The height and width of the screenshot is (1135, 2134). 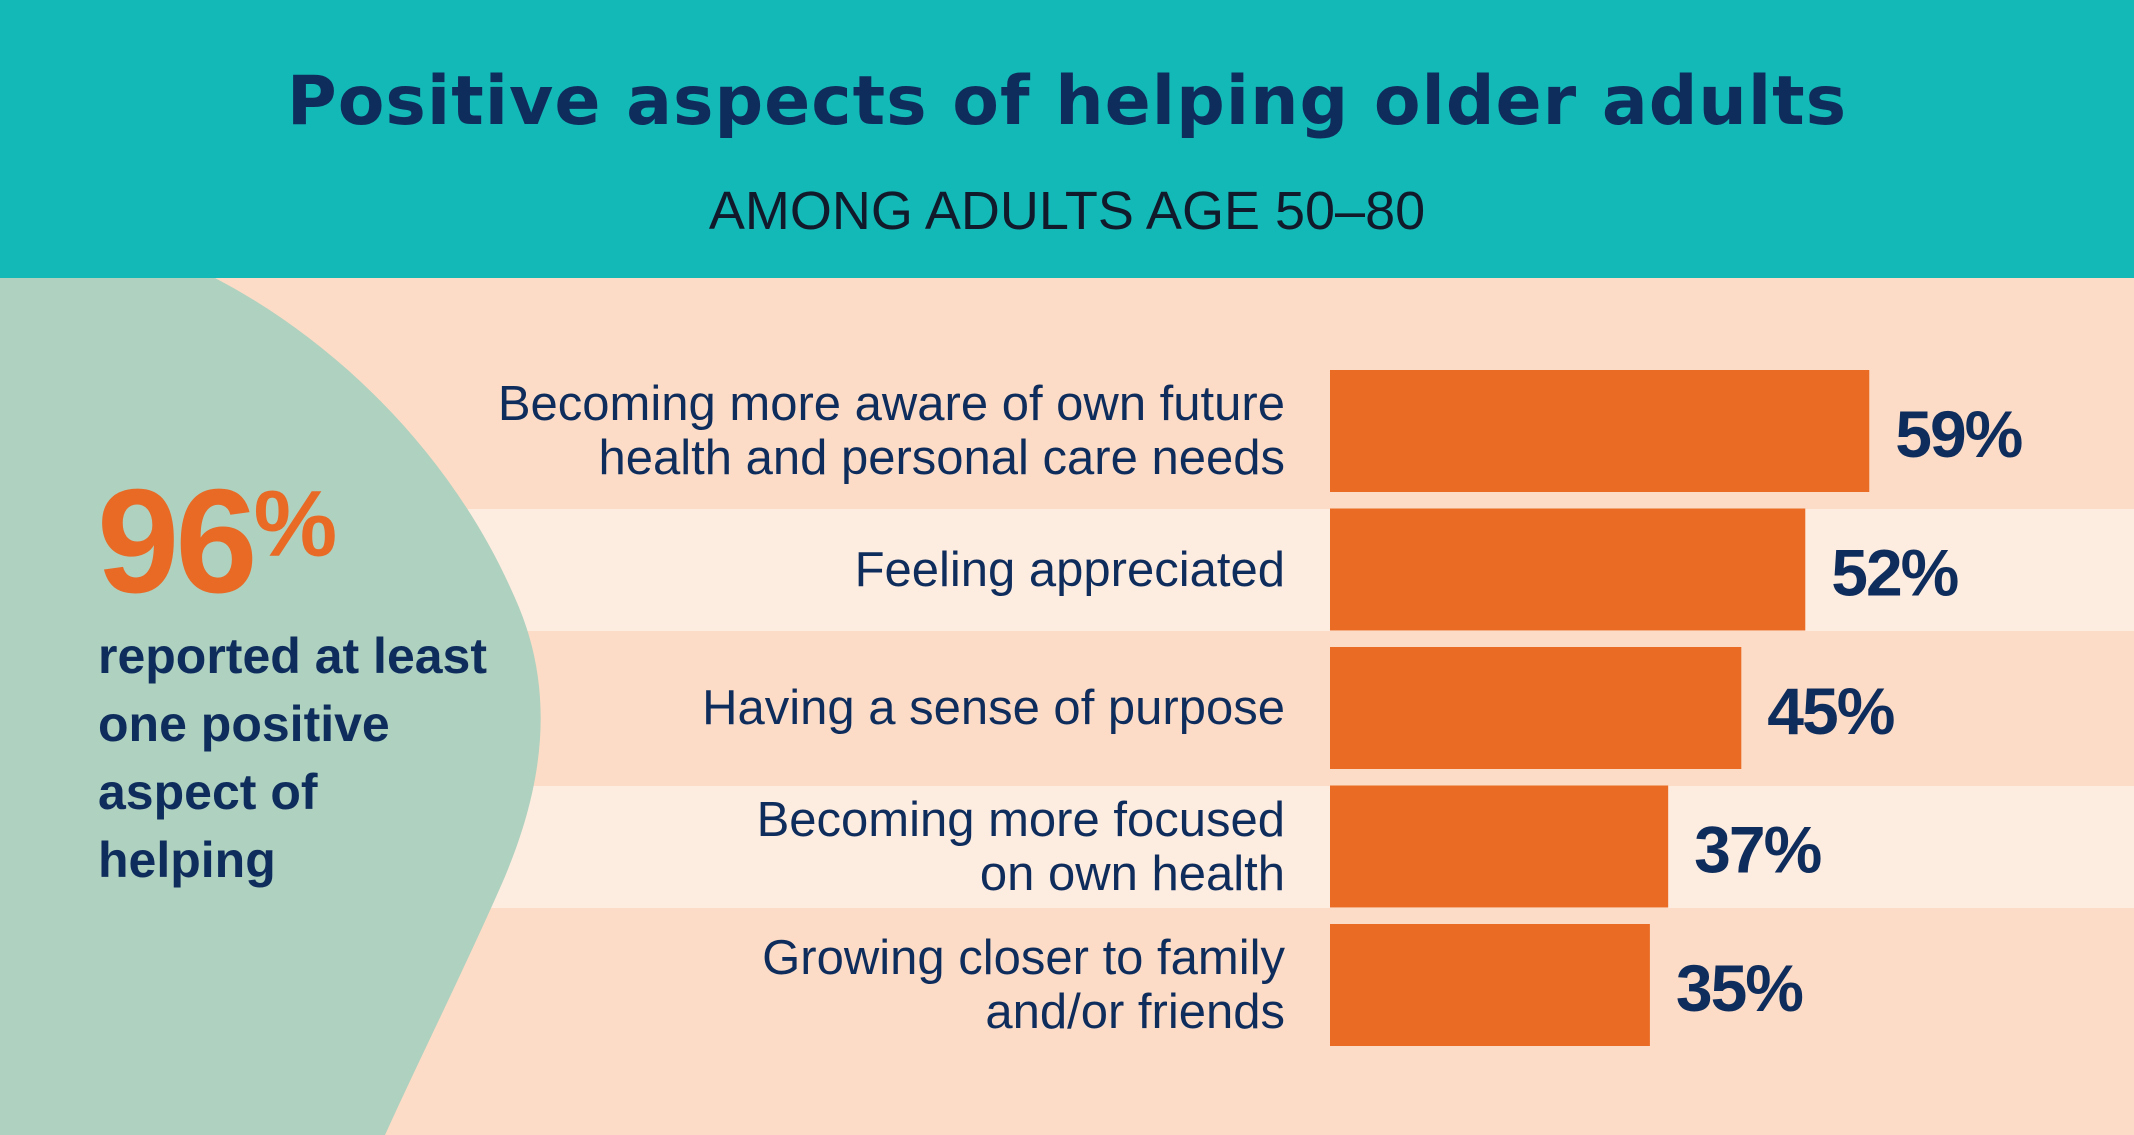 I want to click on category-label: Having a sense of purpose, so click(x=993, y=708).